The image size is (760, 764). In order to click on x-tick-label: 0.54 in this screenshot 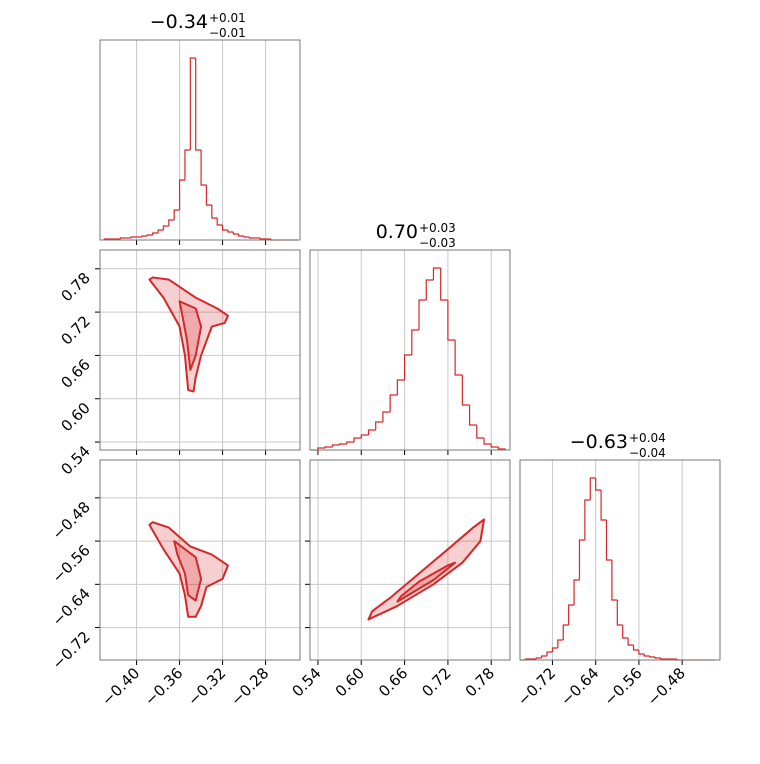, I will do `click(306, 682)`.